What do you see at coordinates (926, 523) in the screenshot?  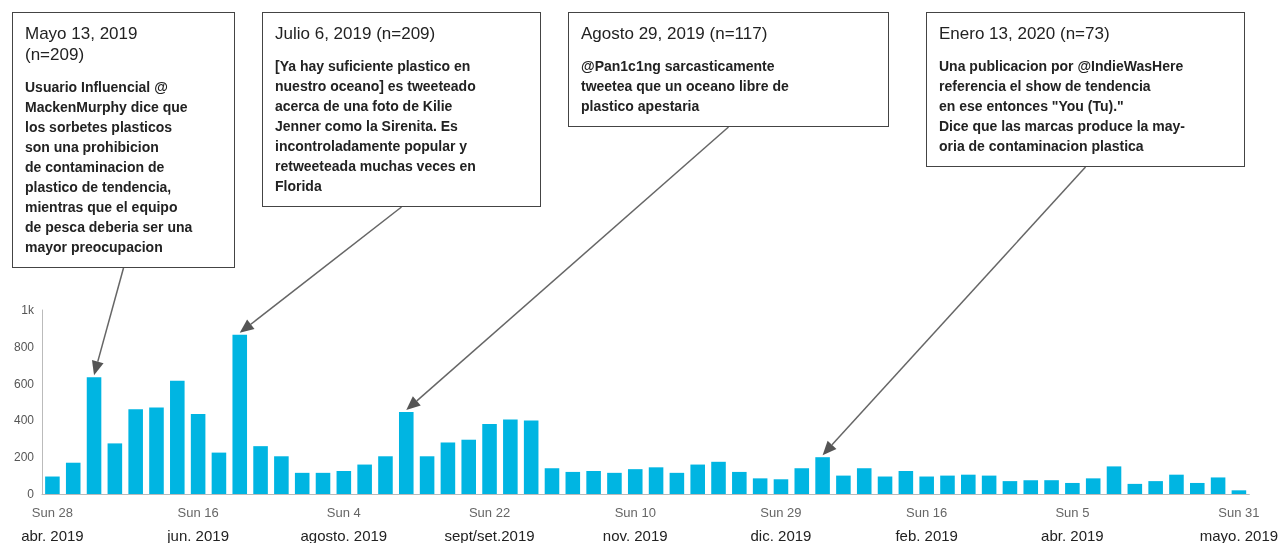 I see `x-tick-label: Sun 16 feb. 2019` at bounding box center [926, 523].